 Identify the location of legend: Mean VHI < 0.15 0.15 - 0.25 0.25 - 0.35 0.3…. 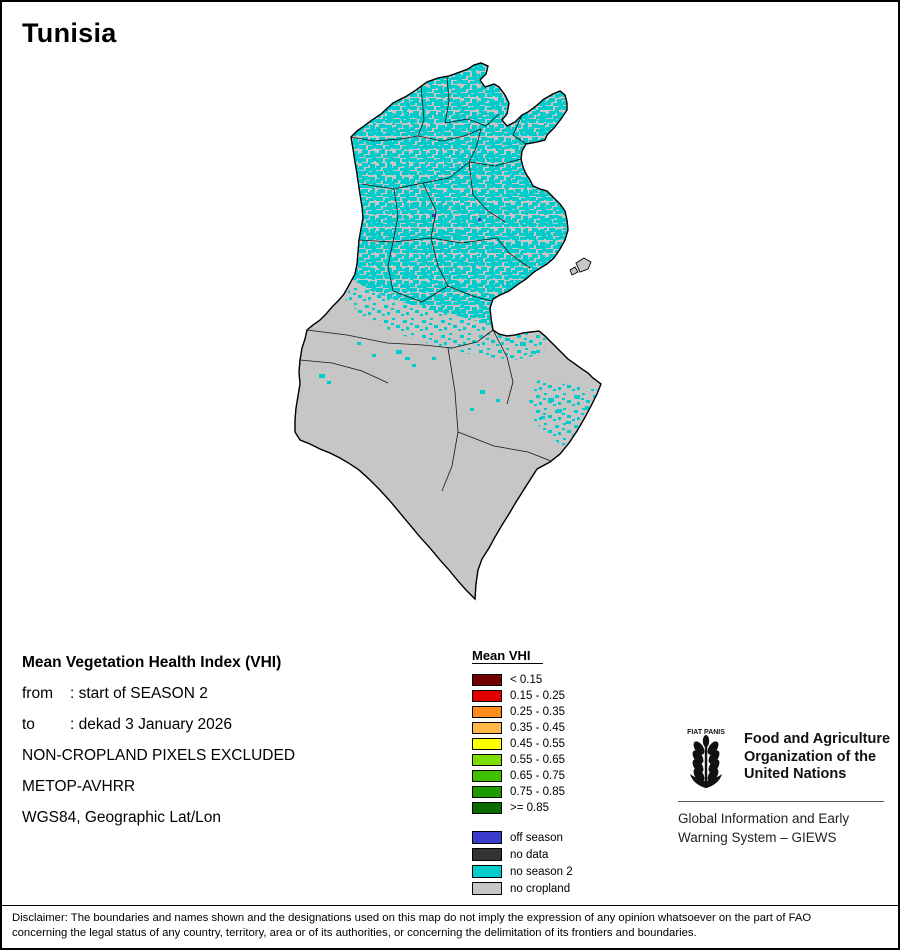
(522, 772).